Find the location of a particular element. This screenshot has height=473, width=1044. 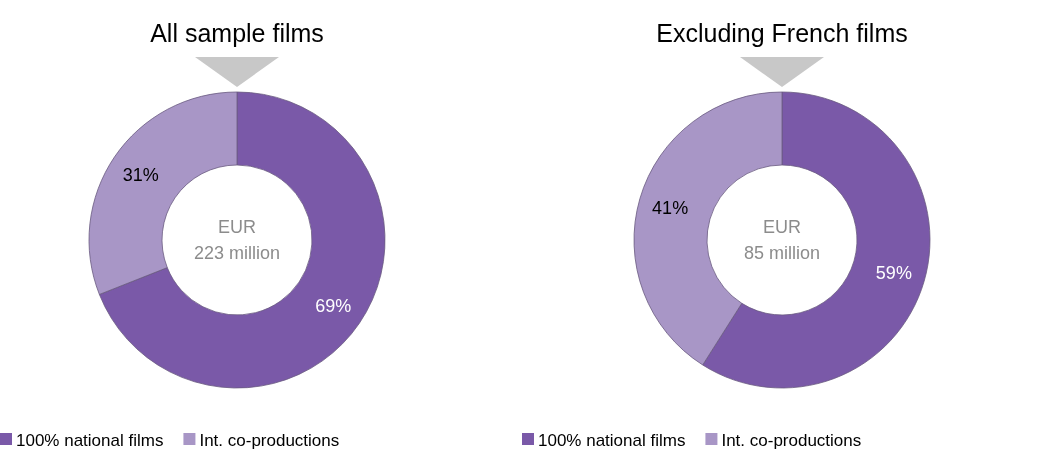

chart-title: All sample films is located at coordinates (237, 33).